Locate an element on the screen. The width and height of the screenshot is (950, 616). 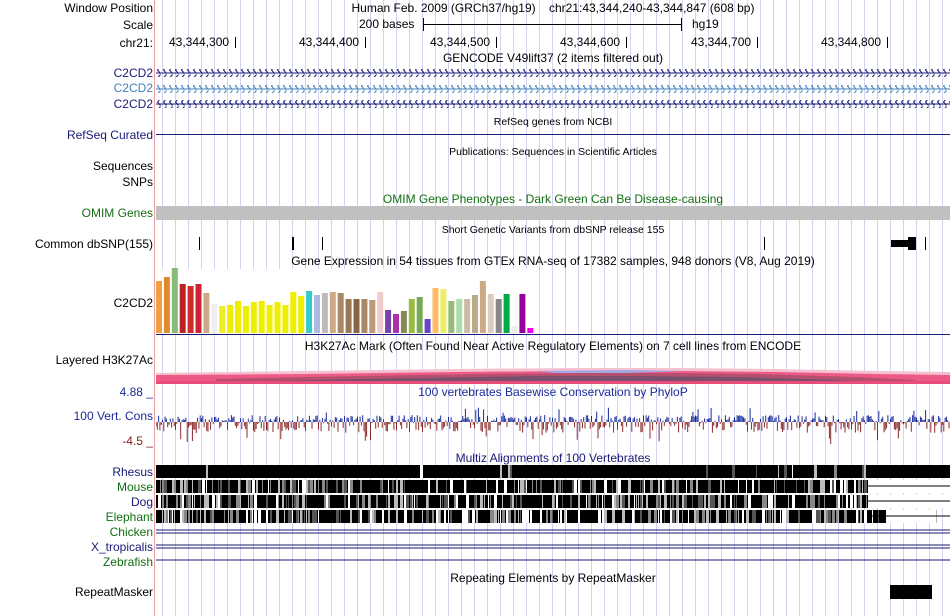
multiz-species-label: Chicken is located at coordinates (131, 532).